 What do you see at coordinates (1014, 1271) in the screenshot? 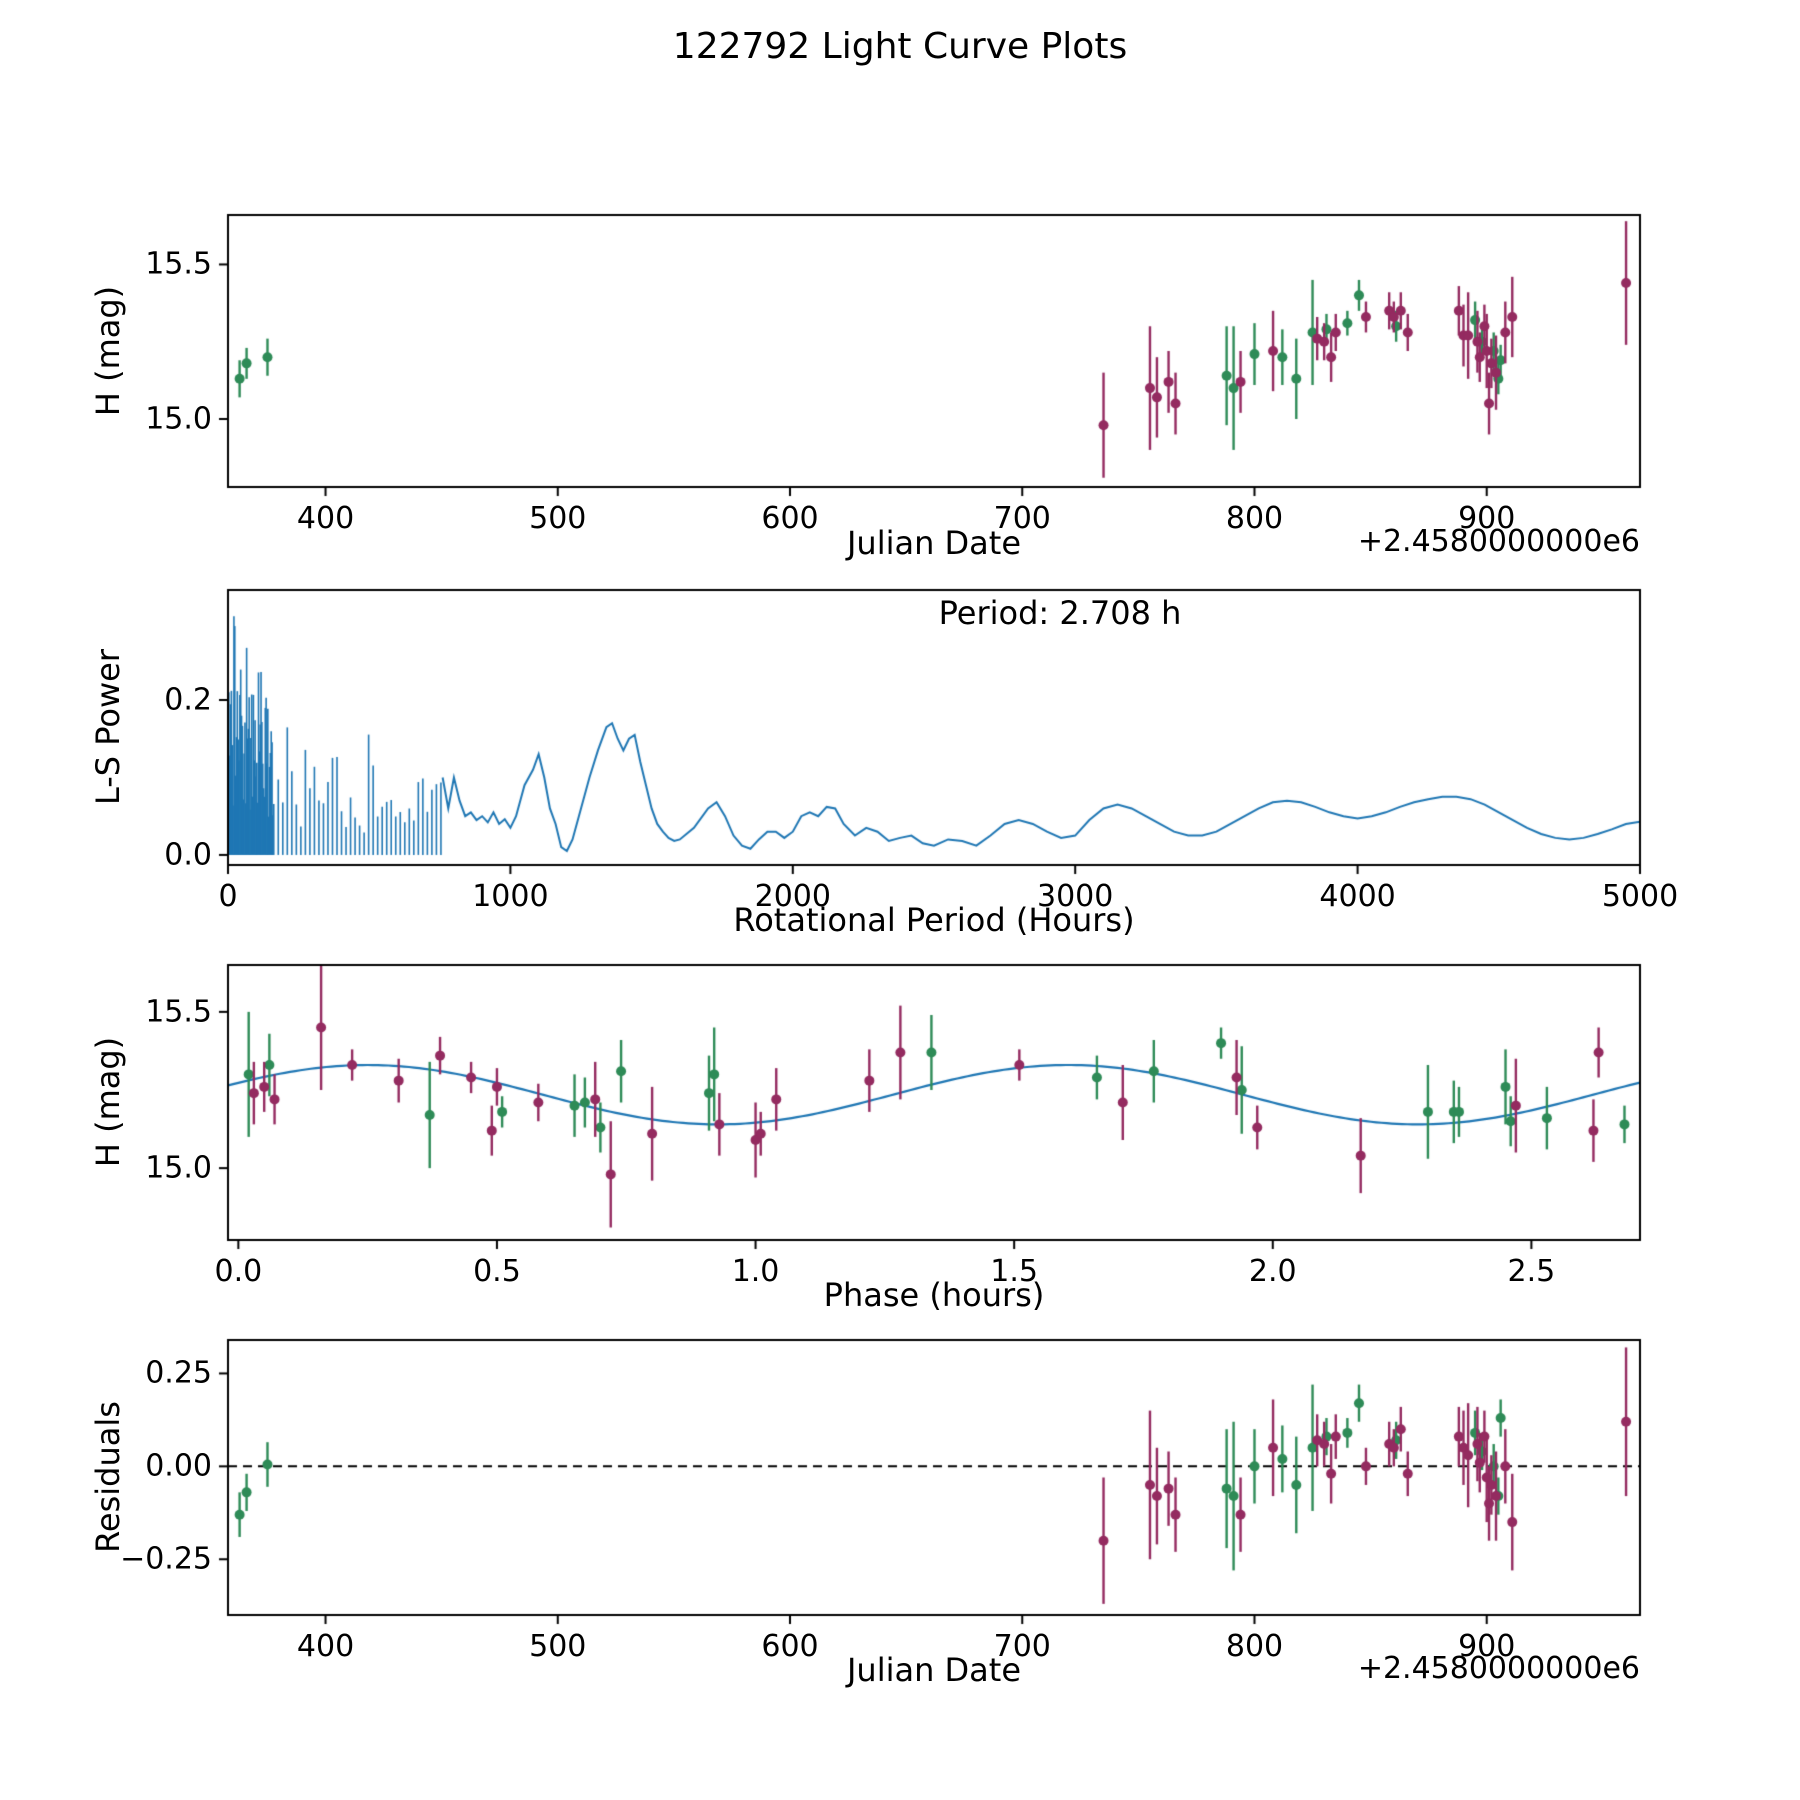
I see `phased-xtick-1.5: 1.5` at bounding box center [1014, 1271].